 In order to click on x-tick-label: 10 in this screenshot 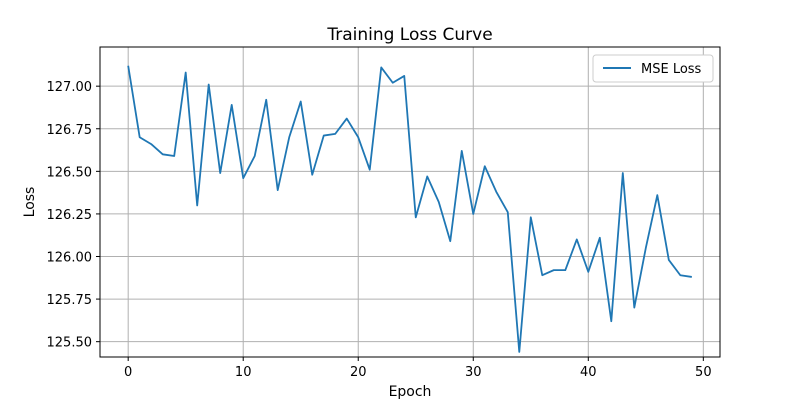, I will do `click(243, 372)`.